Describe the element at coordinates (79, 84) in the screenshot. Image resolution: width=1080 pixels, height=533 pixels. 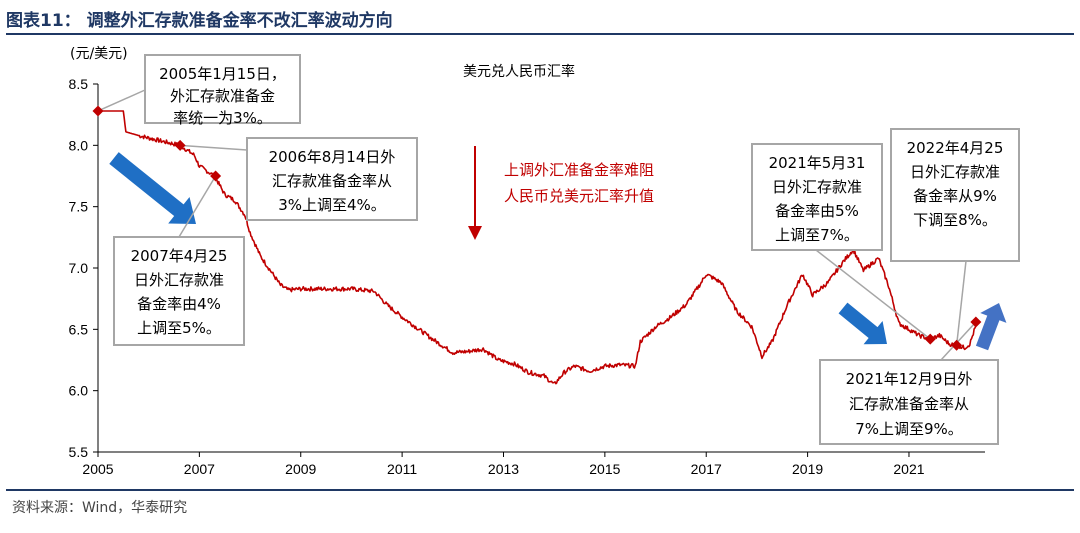
I see `y-tick-label: 8.5` at that location.